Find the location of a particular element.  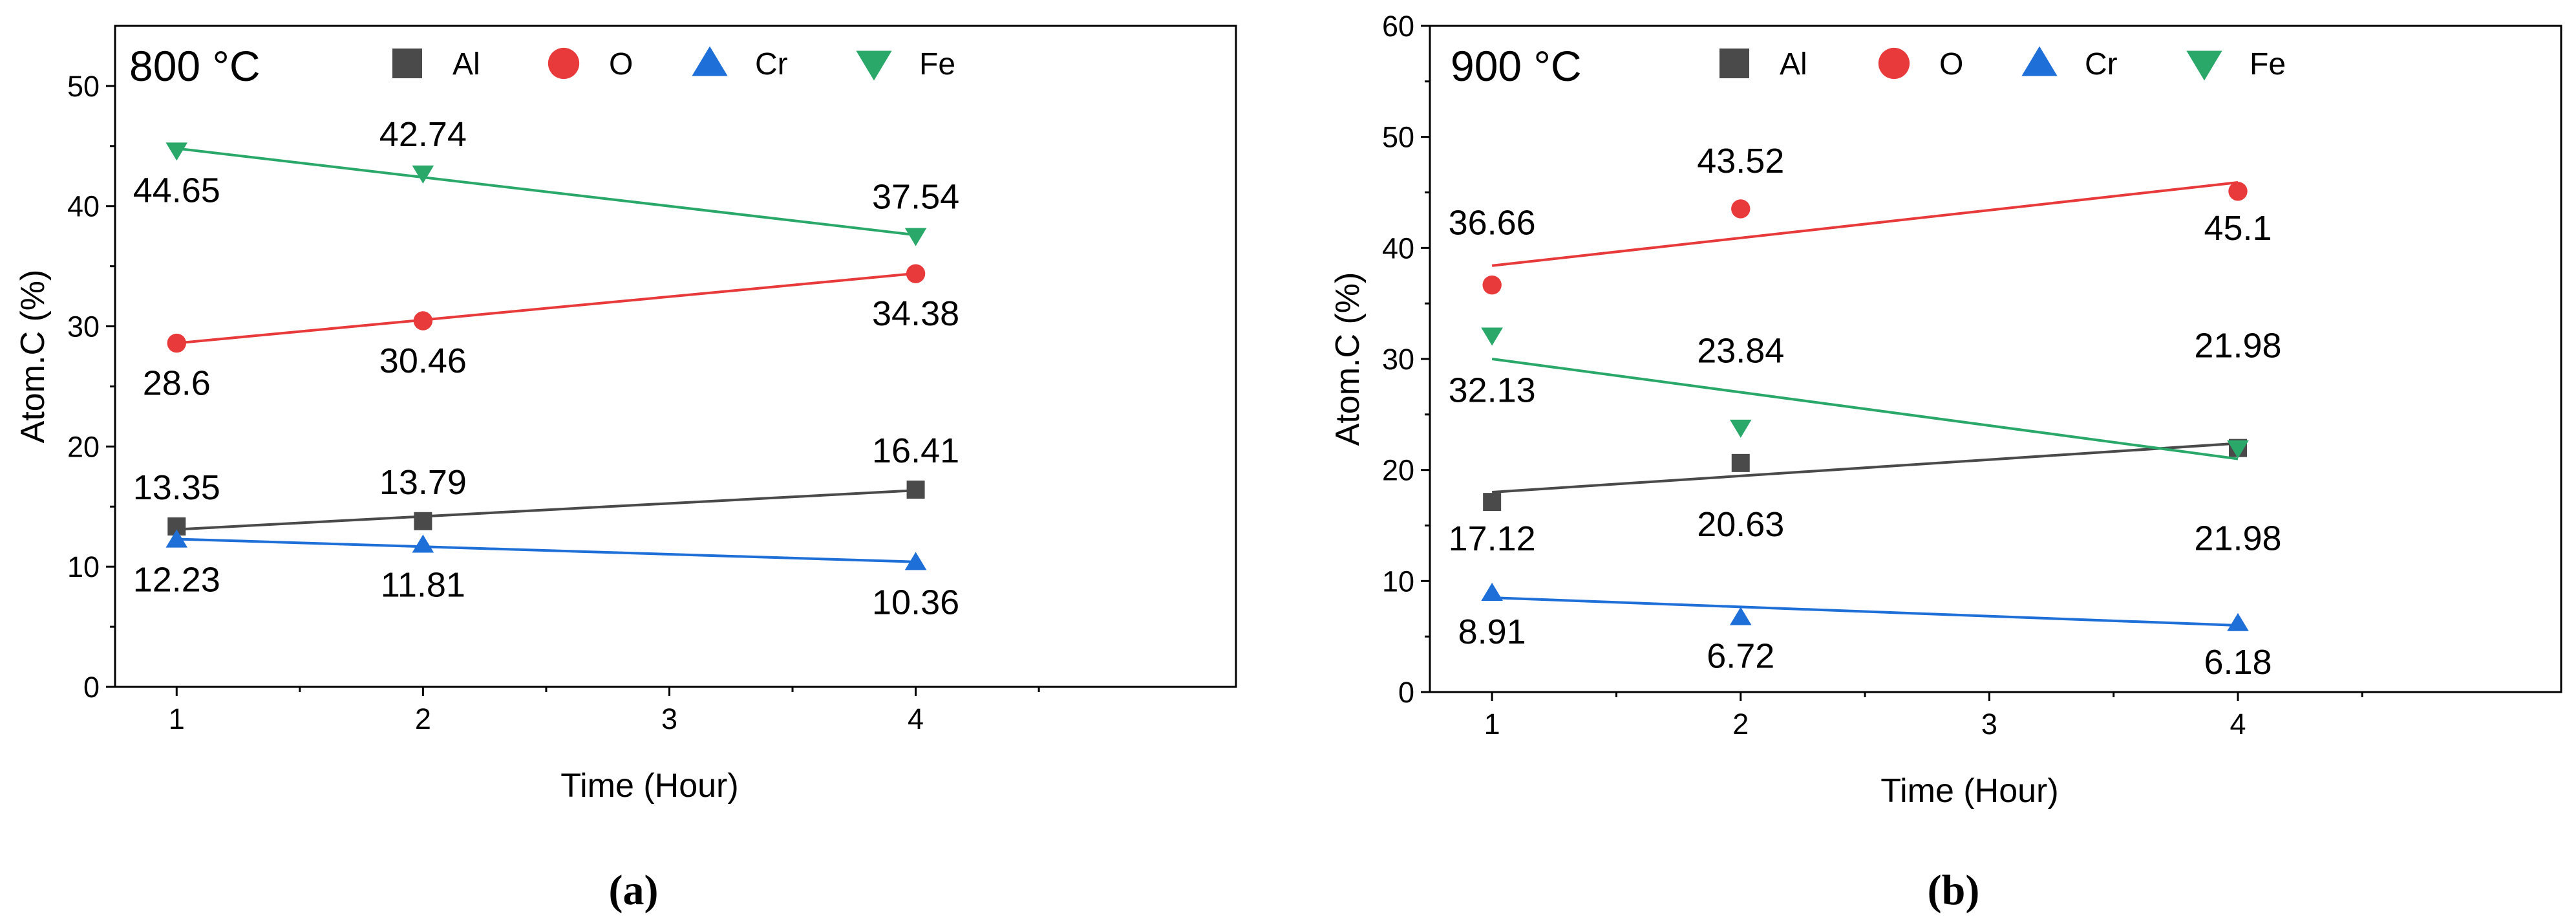

panel-a-legend-fe-label: Fe is located at coordinates (937, 64).